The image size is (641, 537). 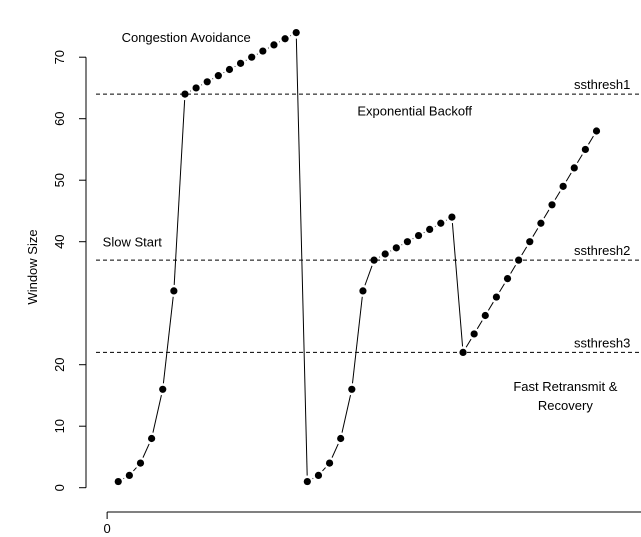 What do you see at coordinates (59, 118) in the screenshot?
I see `y-tick-label: 60` at bounding box center [59, 118].